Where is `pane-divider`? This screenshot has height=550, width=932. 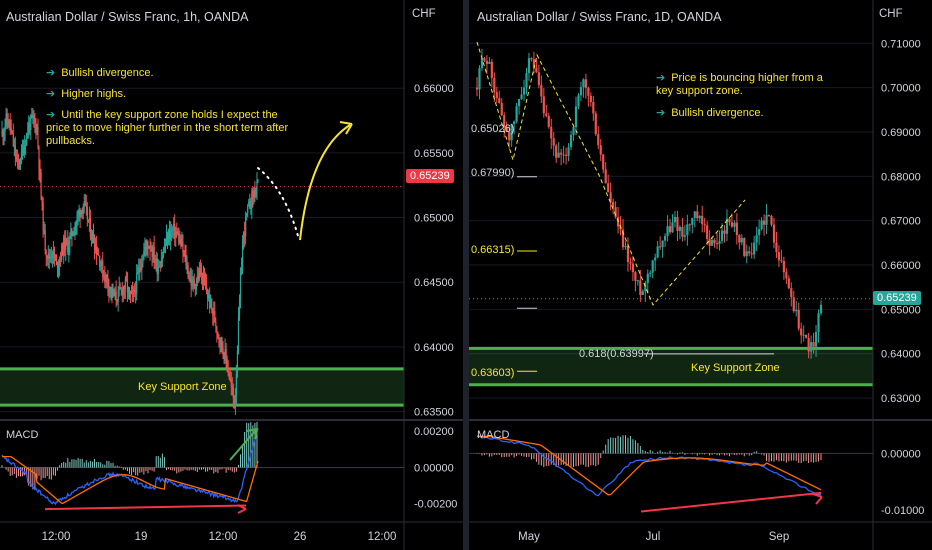 pane-divider is located at coordinates (466, 275).